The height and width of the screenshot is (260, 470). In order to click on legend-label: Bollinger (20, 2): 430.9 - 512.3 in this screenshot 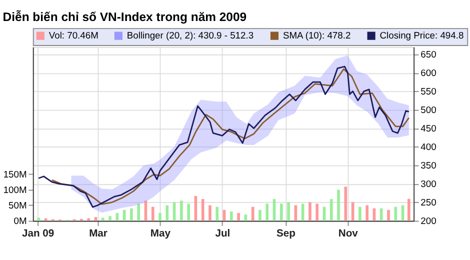, I will do `click(190, 35)`.